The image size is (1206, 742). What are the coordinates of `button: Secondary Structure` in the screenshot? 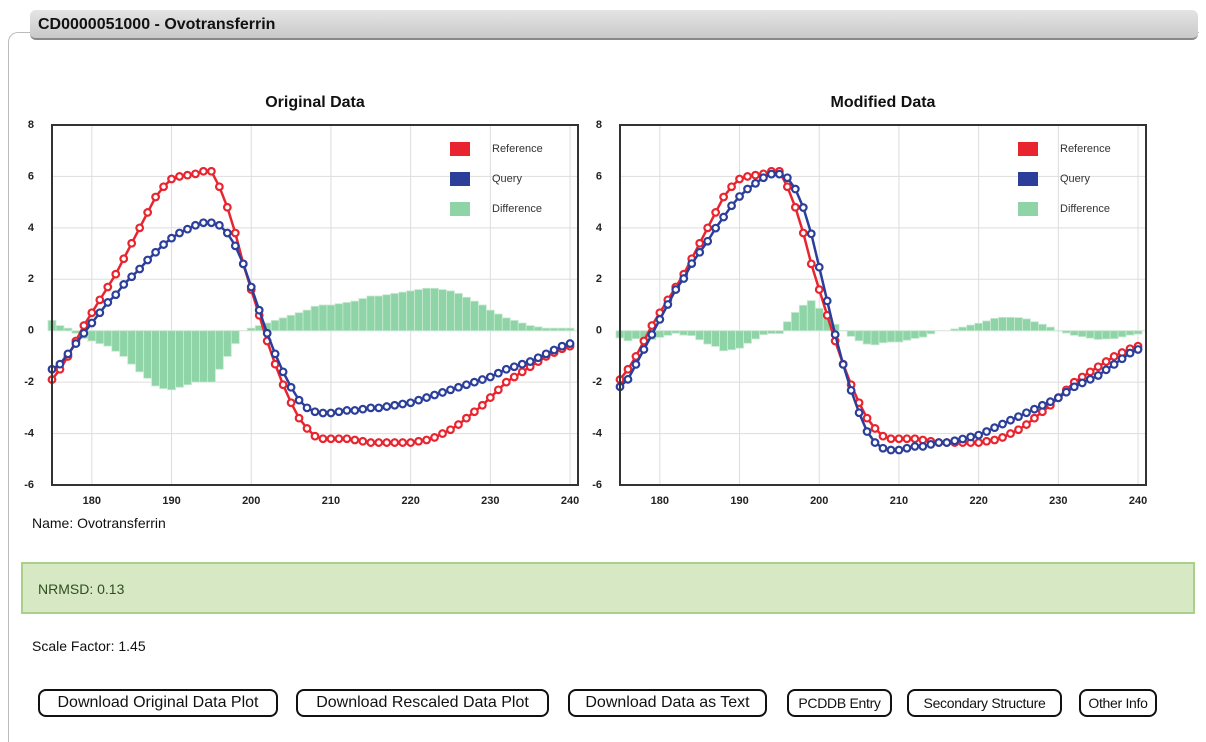 It's located at (984, 703).